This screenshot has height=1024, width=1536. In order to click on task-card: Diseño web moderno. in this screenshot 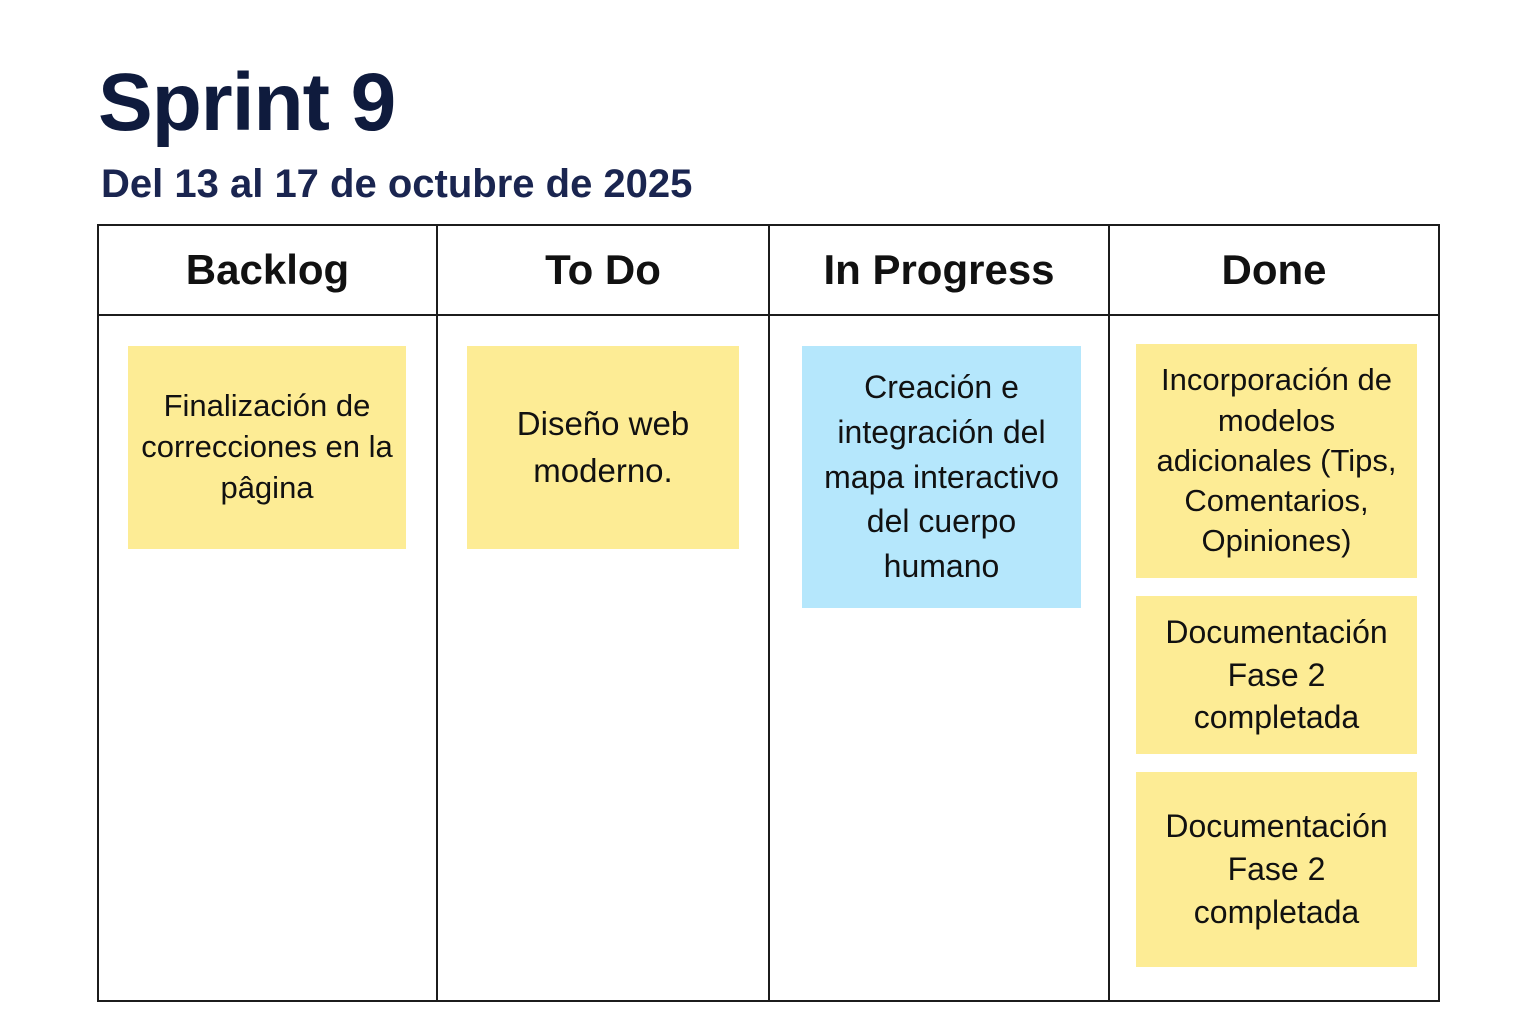, I will do `click(603, 447)`.